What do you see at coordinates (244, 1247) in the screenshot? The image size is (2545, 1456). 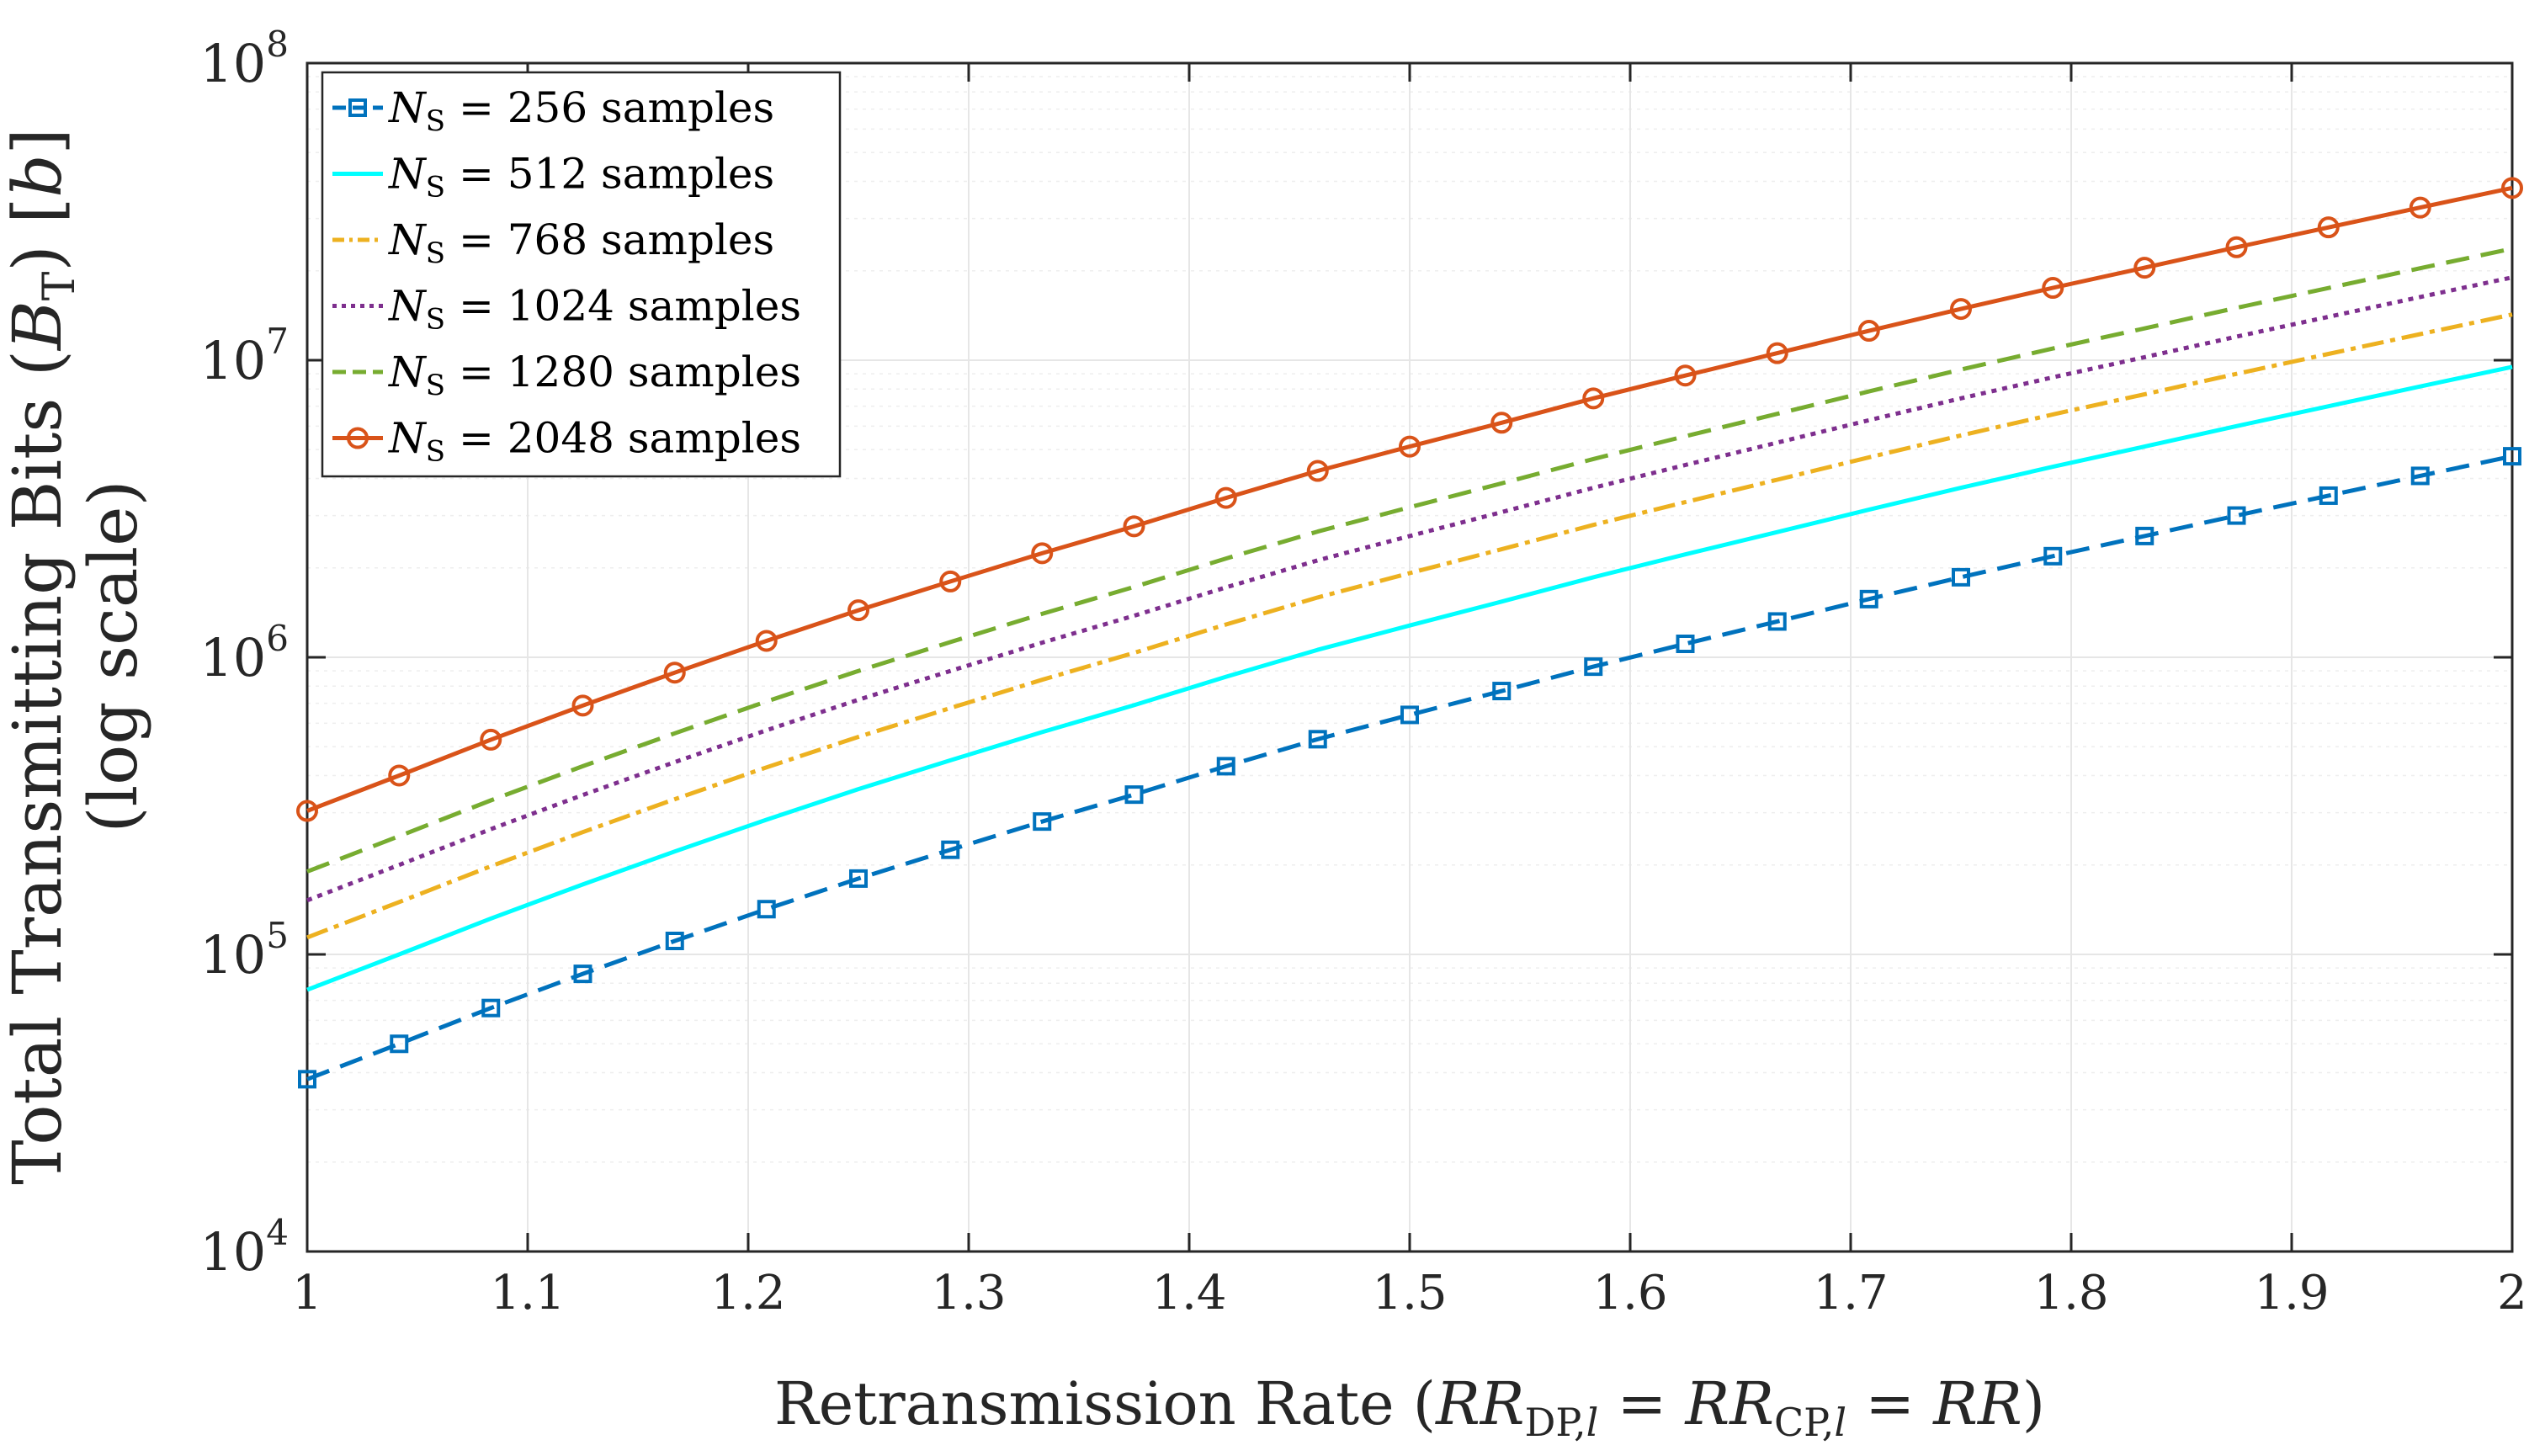 I see `y-tick-label: 10⁴` at bounding box center [244, 1247].